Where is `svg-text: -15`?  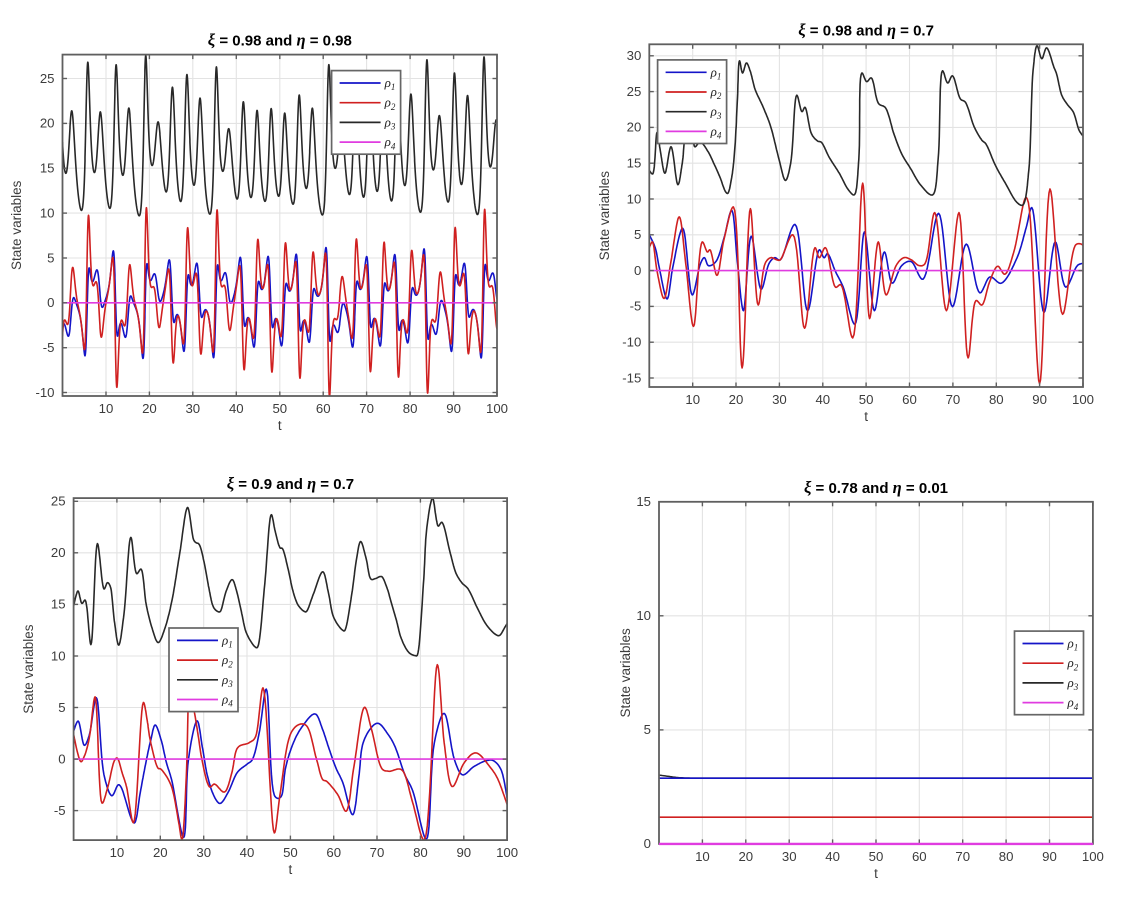
svg-text: -15 is located at coordinates (631, 377).